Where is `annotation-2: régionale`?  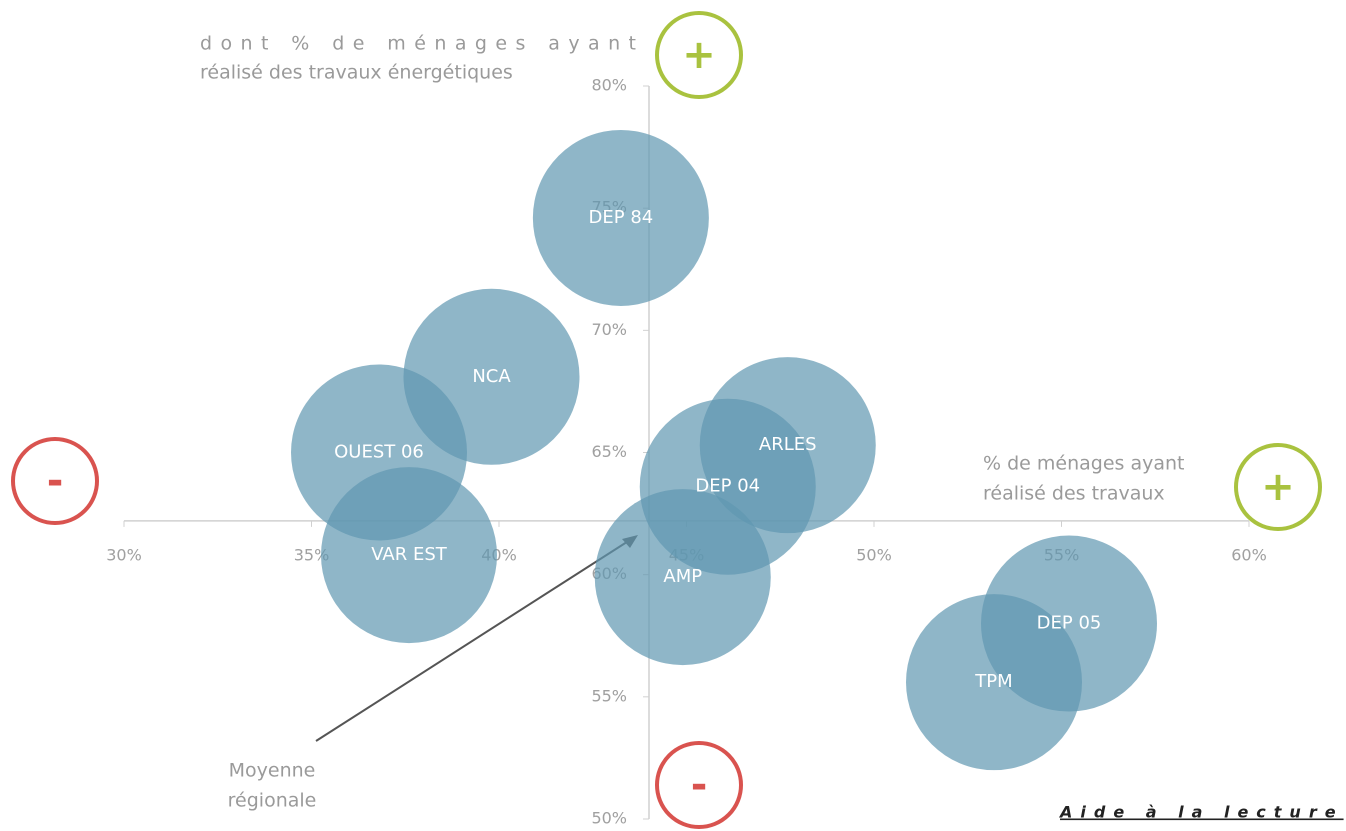
annotation-2: régionale is located at coordinates (272, 801).